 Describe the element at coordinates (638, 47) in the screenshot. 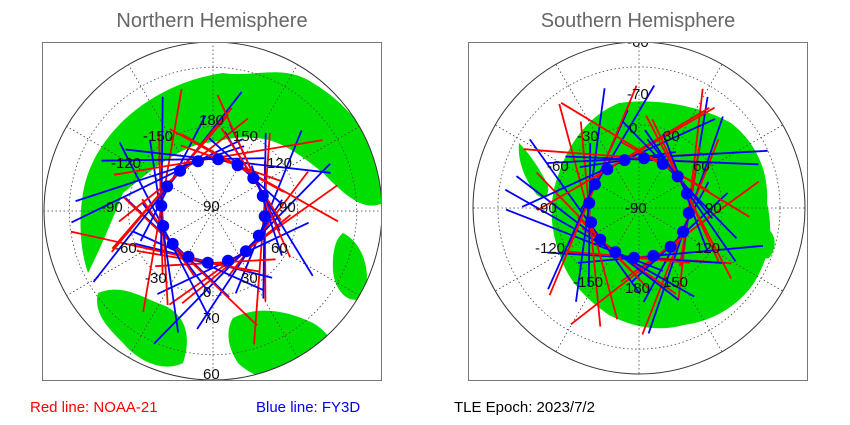

I see `south-lat-label-m60: -60` at that location.